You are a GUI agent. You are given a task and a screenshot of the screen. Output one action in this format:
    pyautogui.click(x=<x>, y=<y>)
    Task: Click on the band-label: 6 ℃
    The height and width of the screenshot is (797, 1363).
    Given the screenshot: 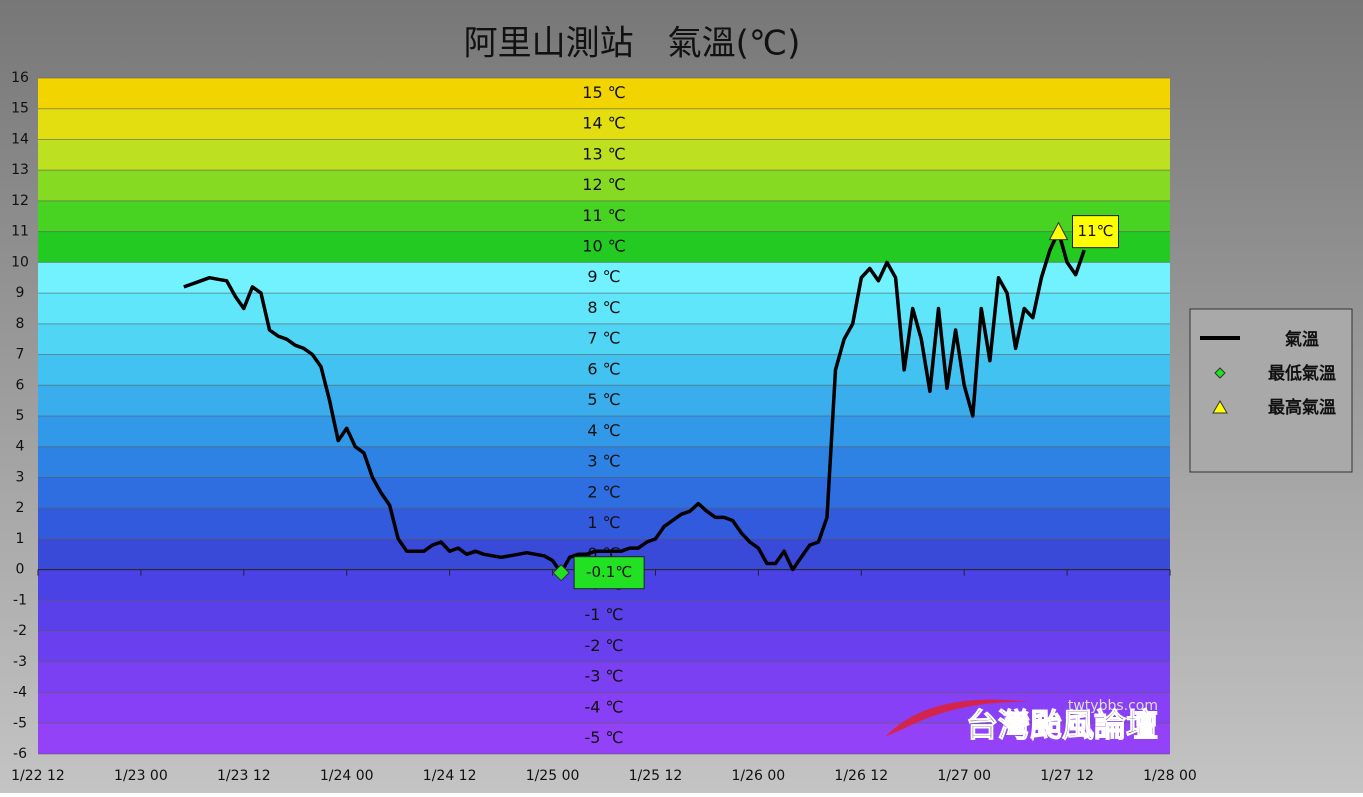 What is the action you would take?
    pyautogui.click(x=603, y=368)
    